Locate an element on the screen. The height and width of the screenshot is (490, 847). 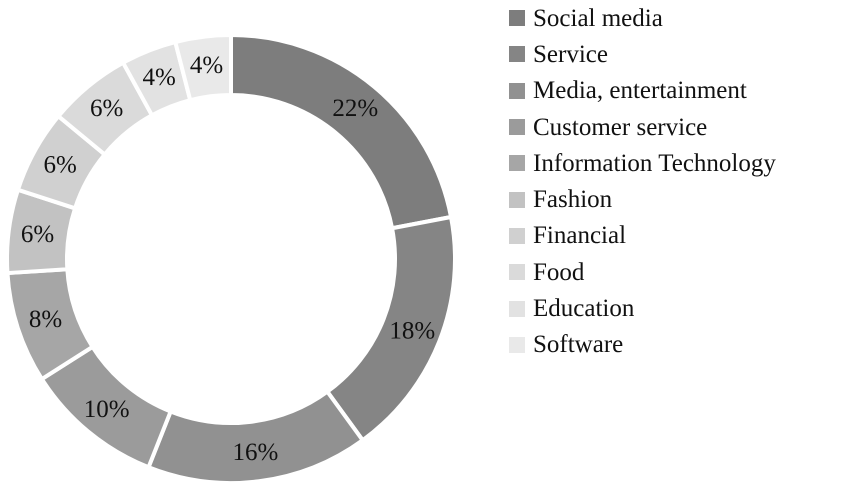
legend-item-service: Service is located at coordinates (642, 54).